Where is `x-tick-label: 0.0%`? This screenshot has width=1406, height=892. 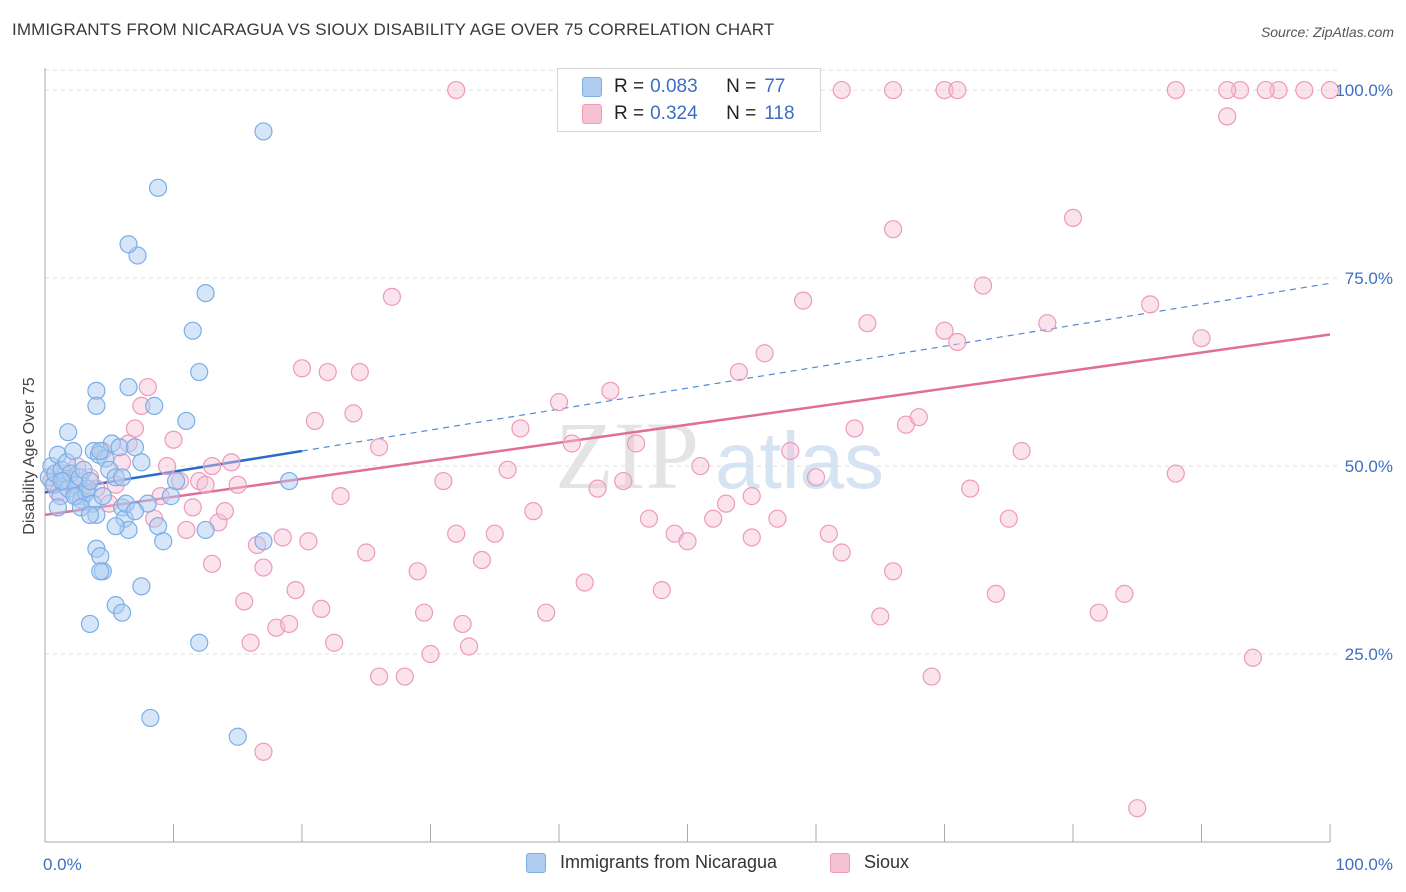
x-tick-label: 0.0% is located at coordinates (62, 864).